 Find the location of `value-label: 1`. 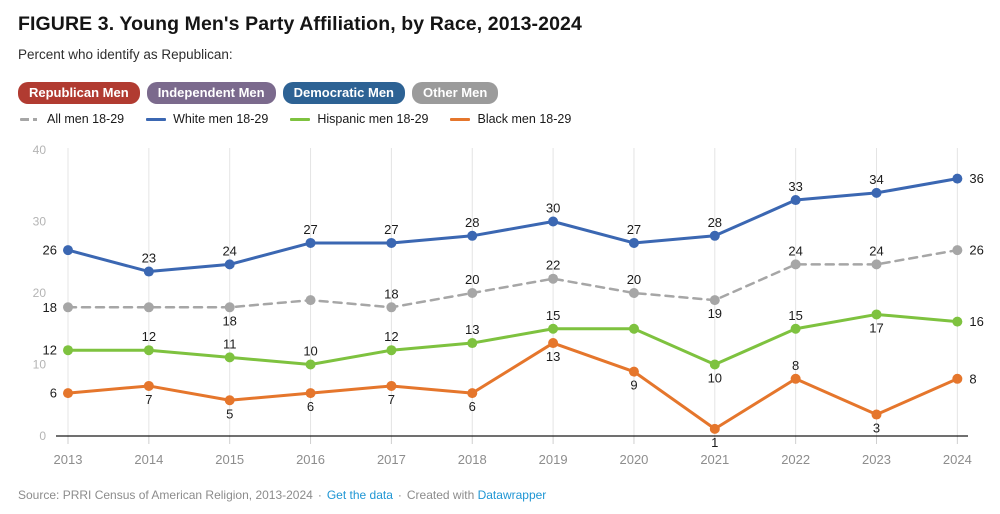

value-label: 1 is located at coordinates (714, 442).